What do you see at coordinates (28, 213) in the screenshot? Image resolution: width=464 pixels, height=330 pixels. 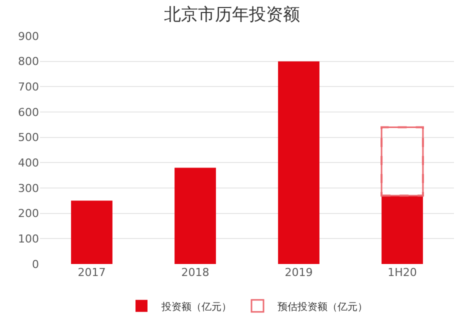 I see `y-tick-label: 200` at bounding box center [28, 213].